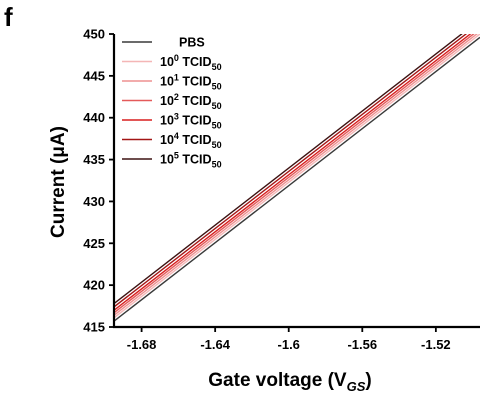  Describe the element at coordinates (94, 243) in the screenshot. I see `y-tick-label: 425` at that location.